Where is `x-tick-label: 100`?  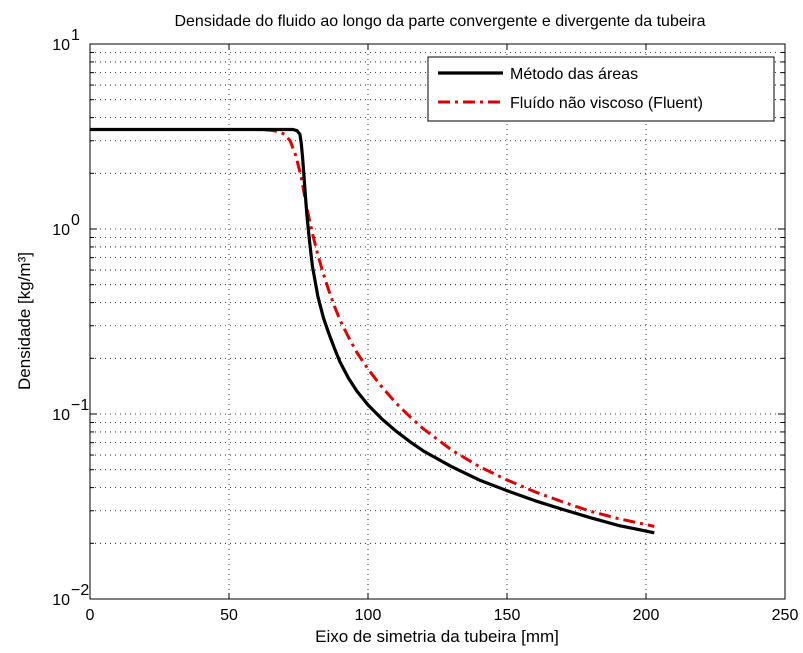 x-tick-label: 100 is located at coordinates (368, 615).